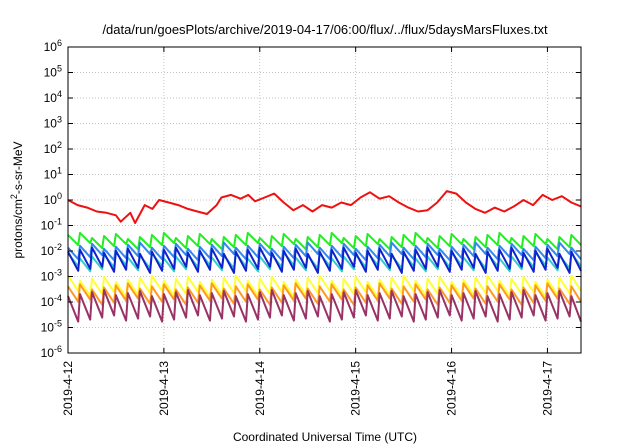  I want to click on x-tick-label: 2019-4-17, so click(547, 388).